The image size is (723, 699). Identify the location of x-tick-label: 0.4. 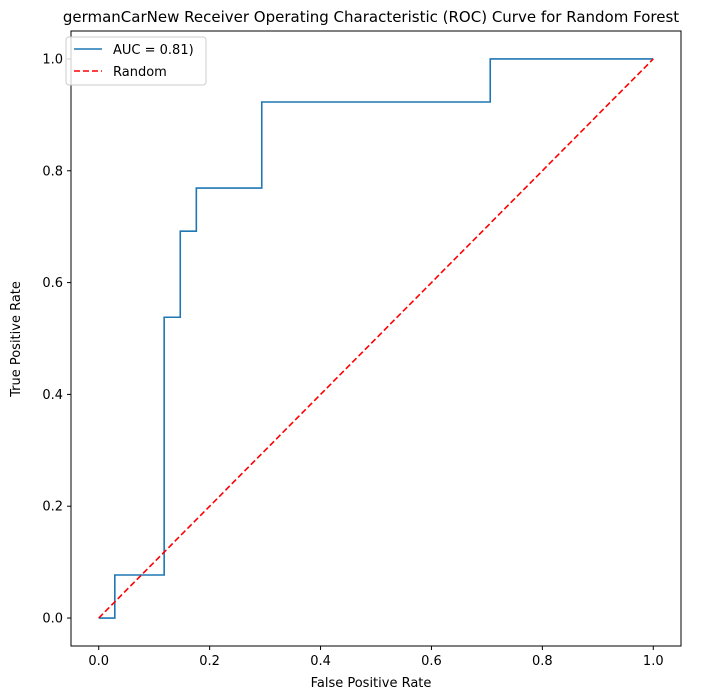
(320, 661).